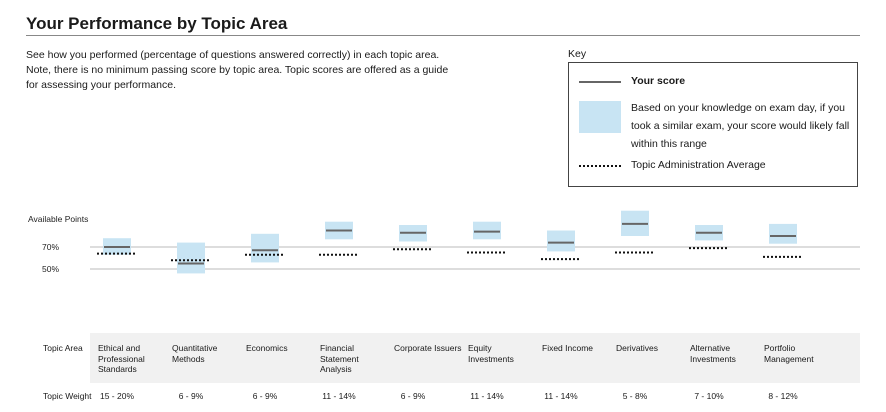 This screenshot has height=412, width=886. Describe the element at coordinates (50, 247) in the screenshot. I see `y-axis-label-70: 70%` at that location.